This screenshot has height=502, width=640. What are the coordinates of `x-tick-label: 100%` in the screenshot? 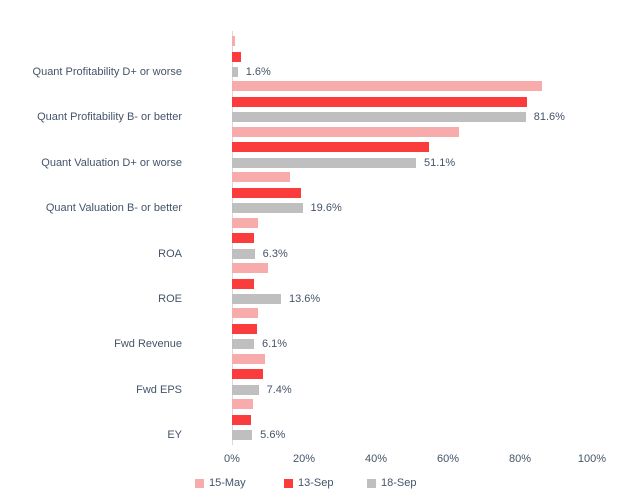 It's located at (592, 459).